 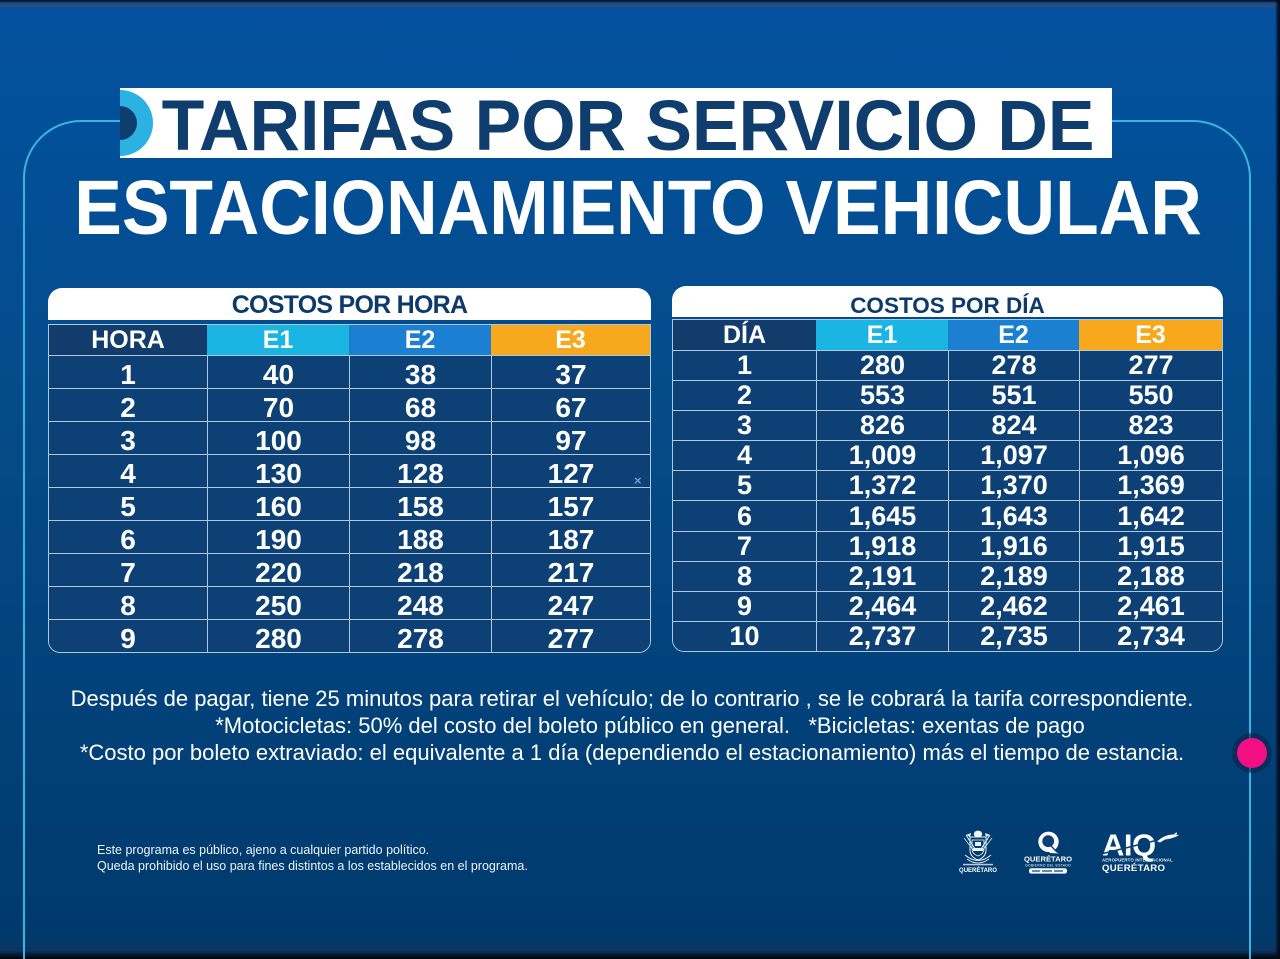 What do you see at coordinates (1048, 866) in the screenshot?
I see `svg-text: GOBIERNO DEL ESTADO` at bounding box center [1048, 866].